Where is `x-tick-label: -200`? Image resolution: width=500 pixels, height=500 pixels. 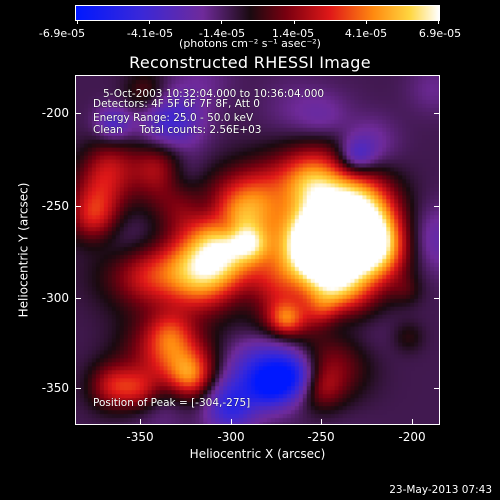
x-tick-label: -200 is located at coordinates (412, 437).